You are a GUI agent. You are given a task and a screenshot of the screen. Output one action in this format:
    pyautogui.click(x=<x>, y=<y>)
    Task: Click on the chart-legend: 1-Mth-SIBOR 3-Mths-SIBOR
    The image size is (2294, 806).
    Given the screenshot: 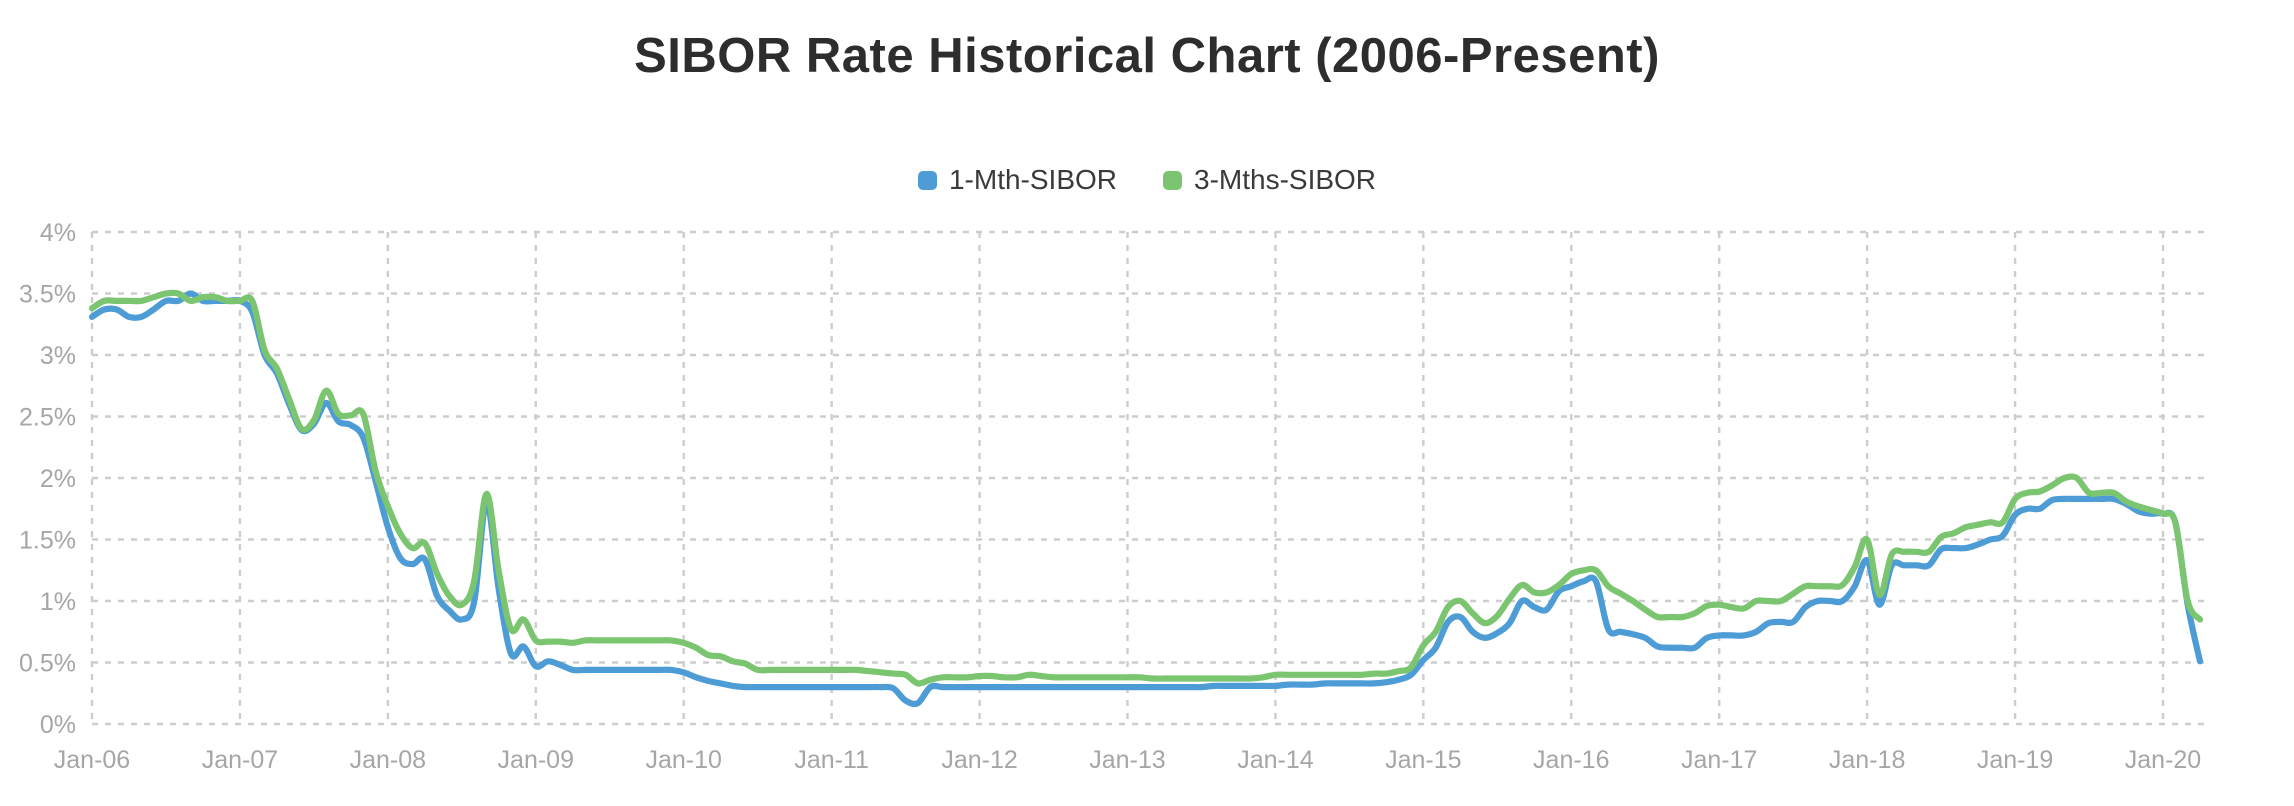 What is the action you would take?
    pyautogui.click(x=1147, y=180)
    